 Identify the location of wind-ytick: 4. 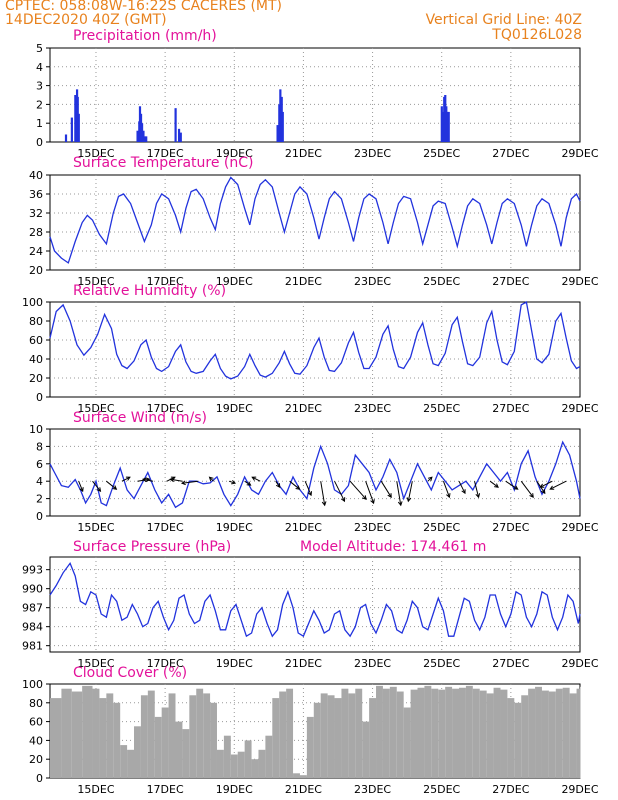
(39, 481).